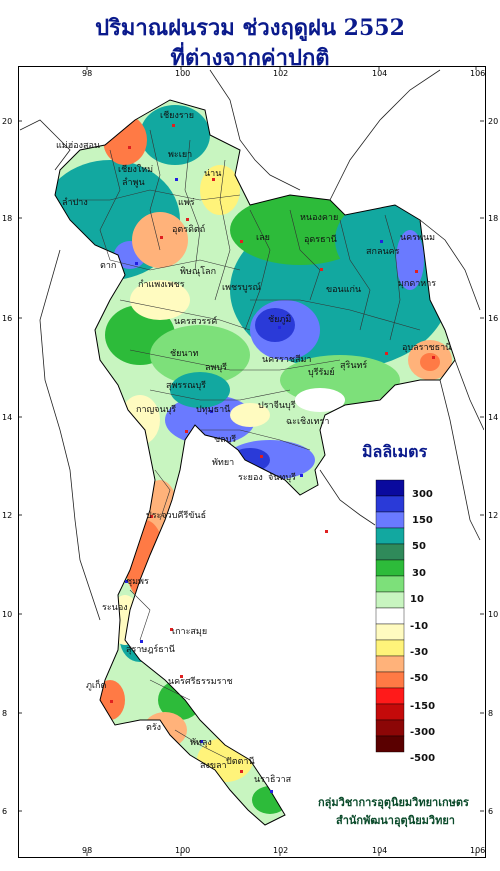 This screenshot has width=500, height=871. Describe the element at coordinates (419, 546) in the screenshot. I see `legend-label: 50` at that location.